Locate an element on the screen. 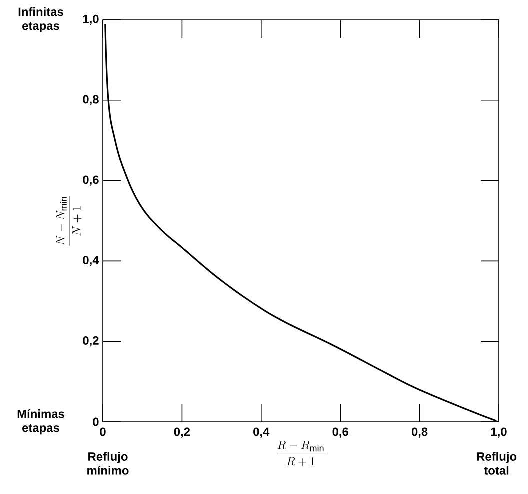  y-axis-title: $\frac{N - N_{\min}}{N + 1}$ is located at coordinates (69, 221).